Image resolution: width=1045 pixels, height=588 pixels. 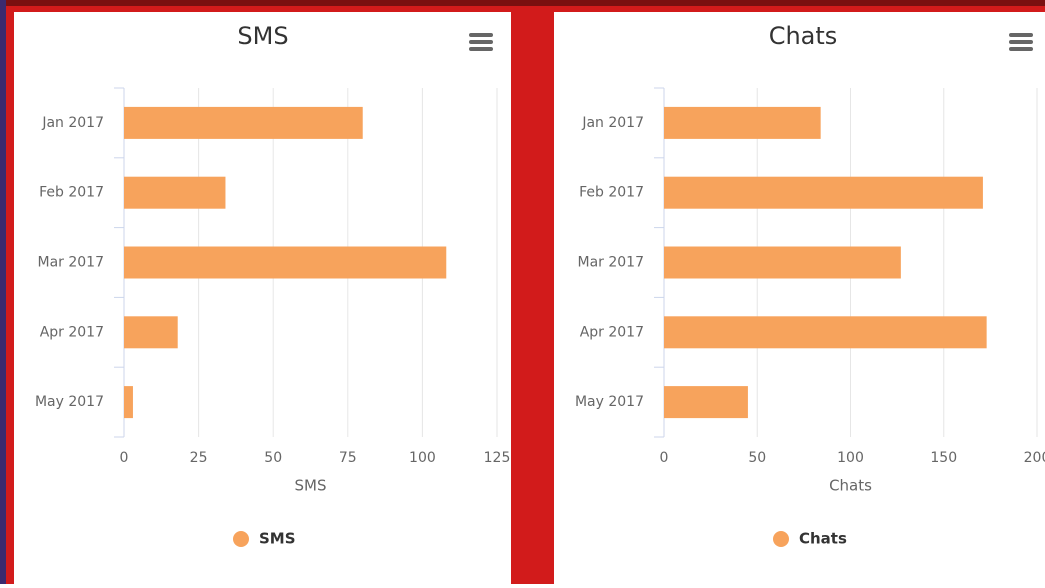 I want to click on x-axis-title: SMS, so click(x=311, y=486).